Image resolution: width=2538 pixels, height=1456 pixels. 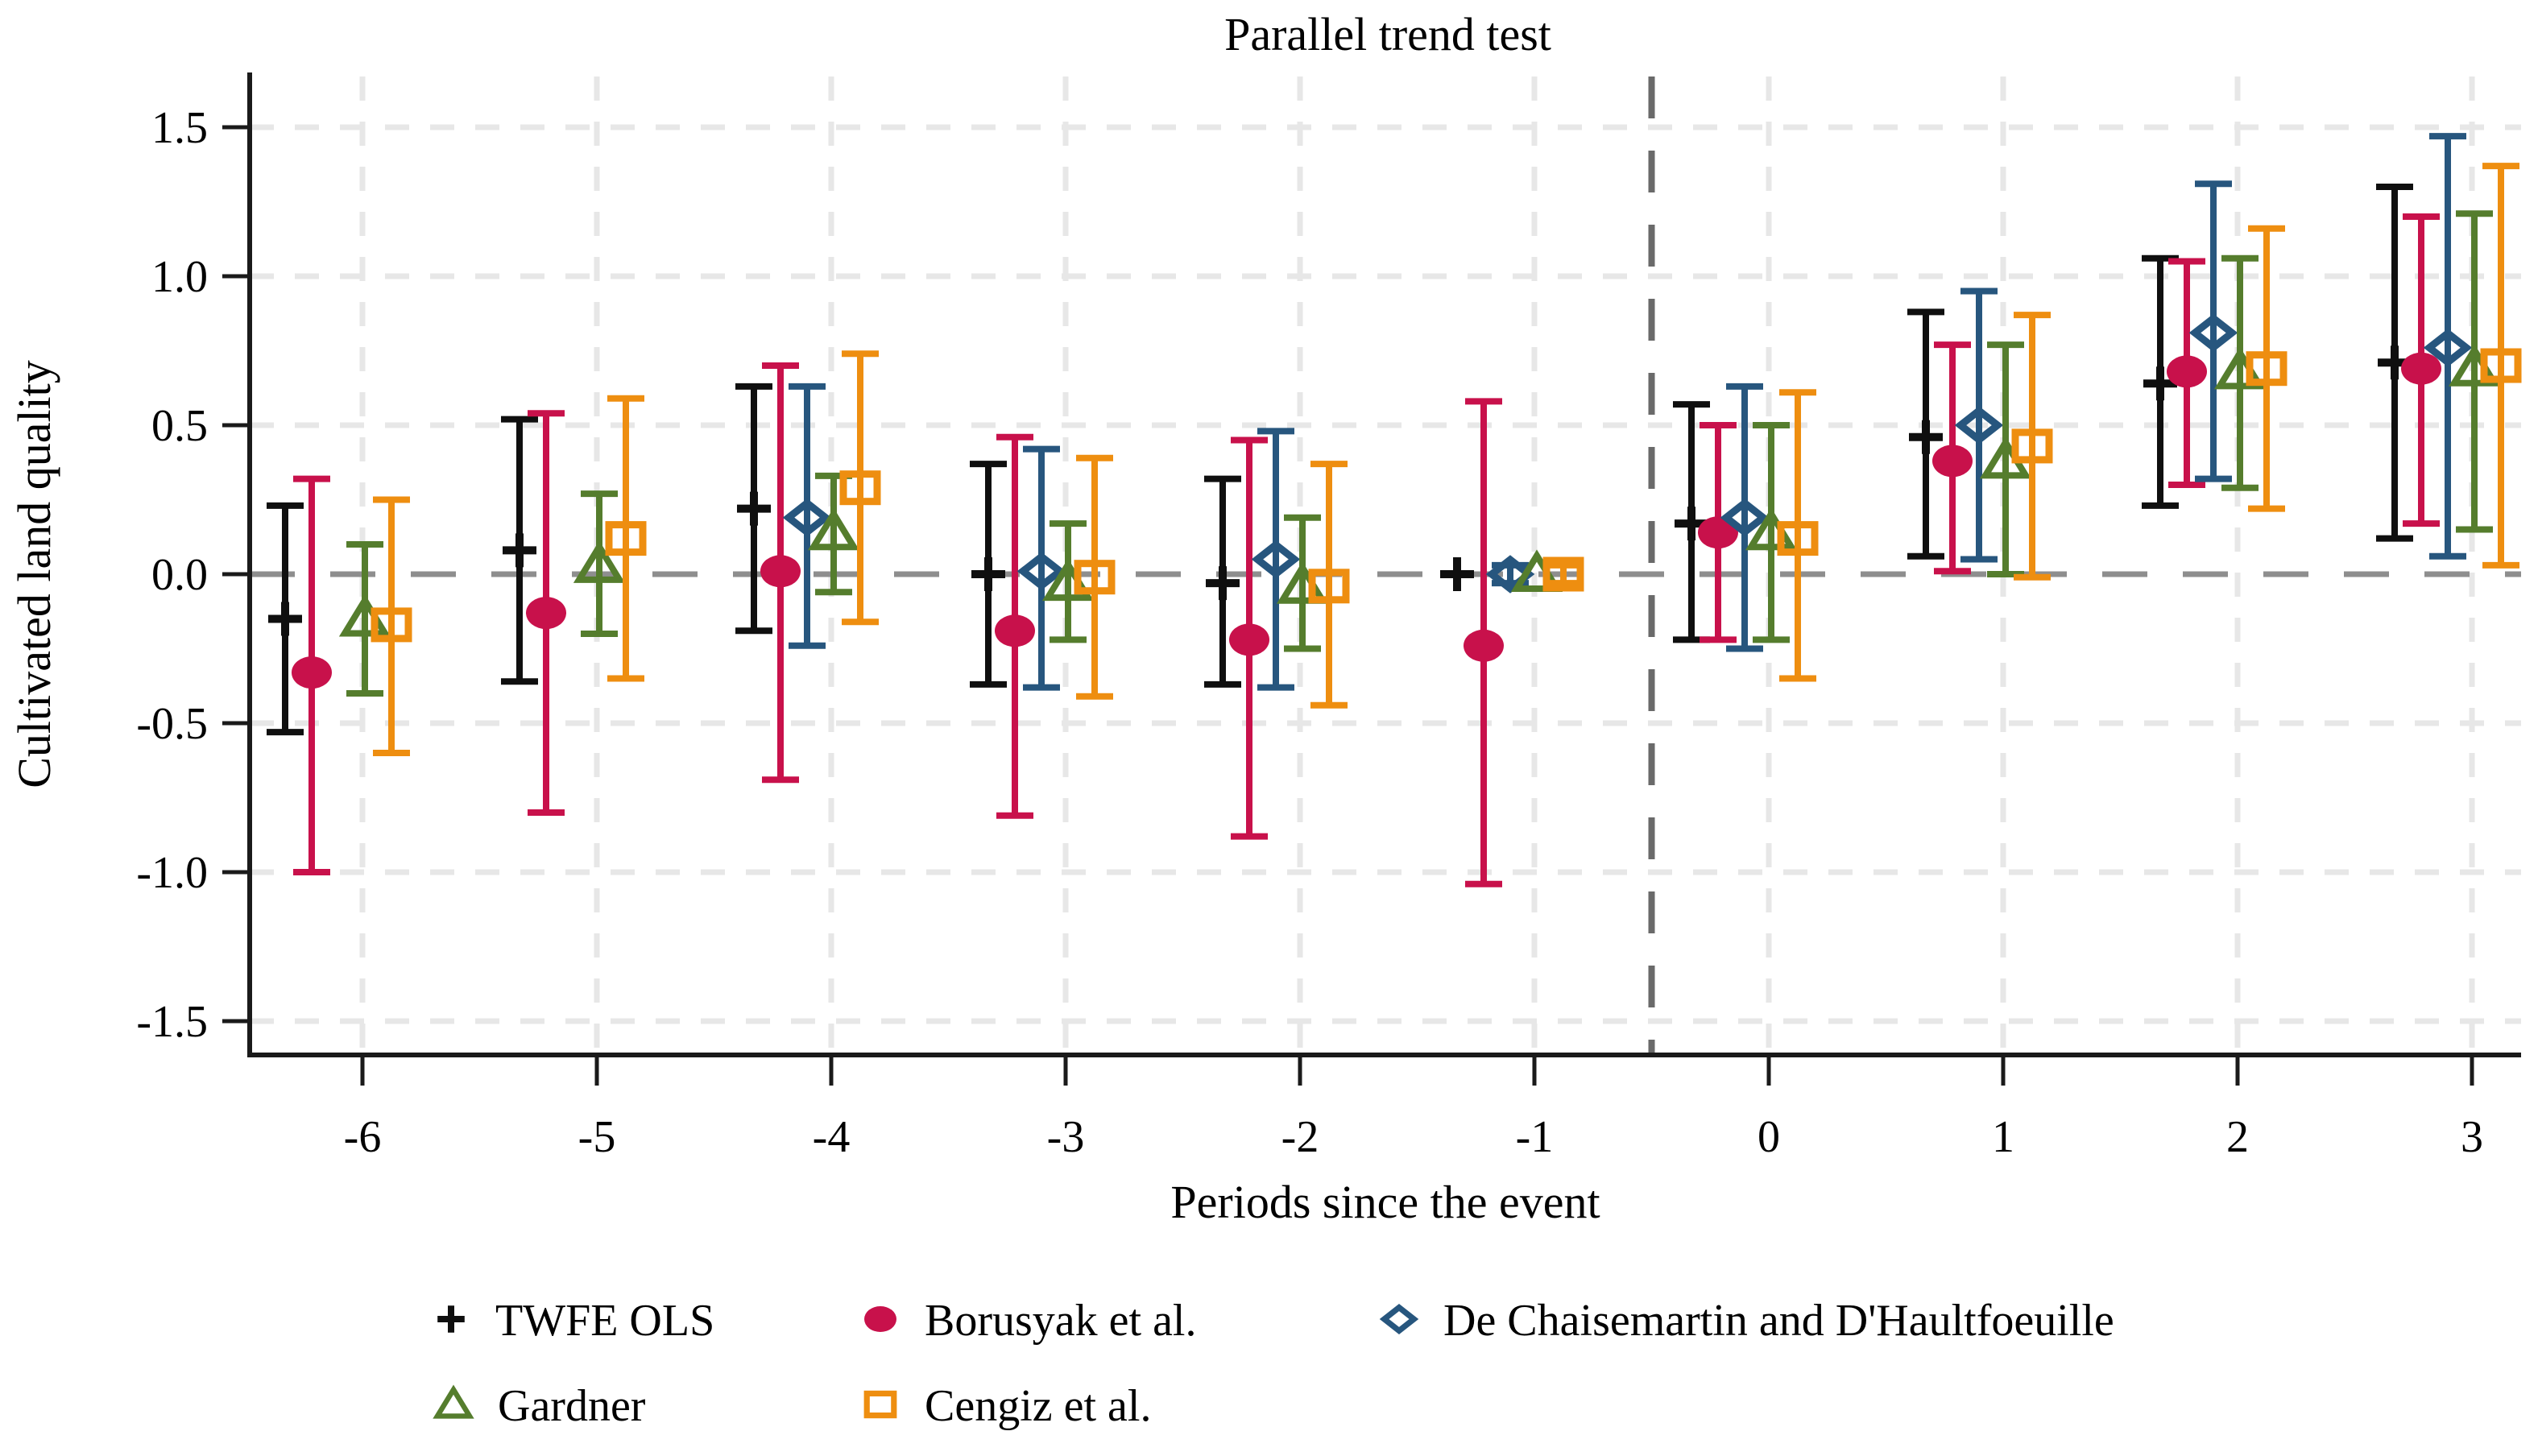 I want to click on legend-entry-de-chaisemartin-and-d-haultfoeuille: De Chaisemartin and D'Haultfoeuille, so click(x=1747, y=1321).